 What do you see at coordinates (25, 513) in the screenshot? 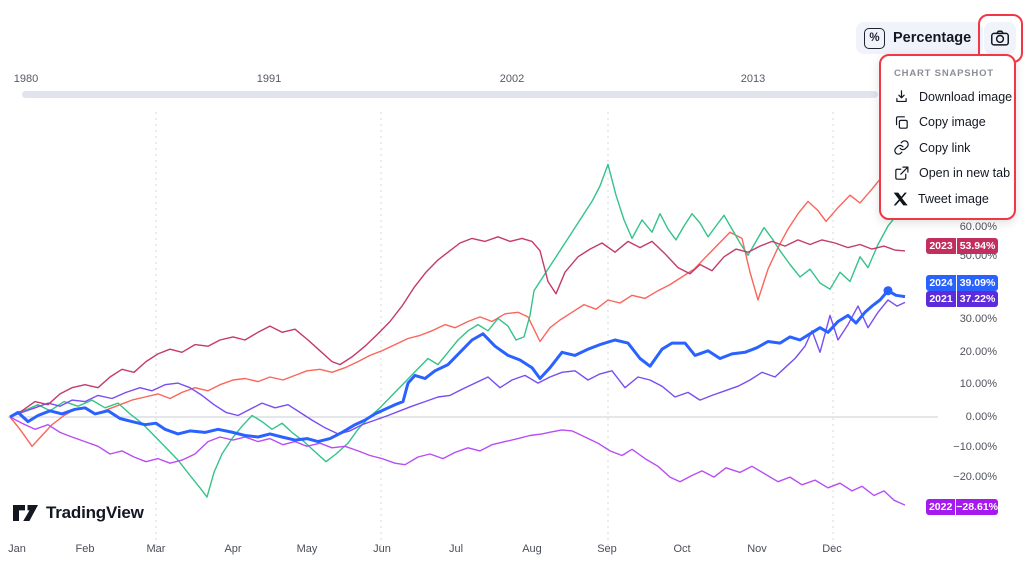
I see `tradingview-logo-icon` at bounding box center [25, 513].